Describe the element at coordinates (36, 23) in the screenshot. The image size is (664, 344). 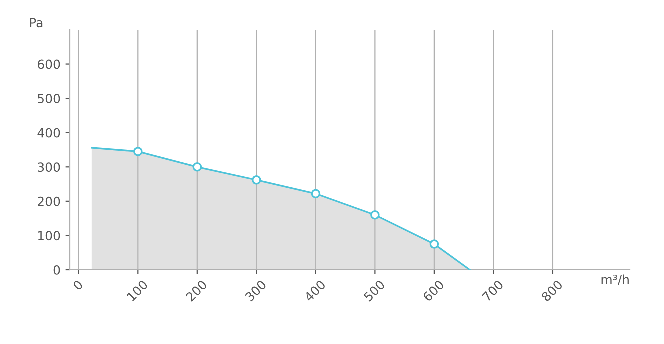
I see `y-axis-title: Pa` at that location.